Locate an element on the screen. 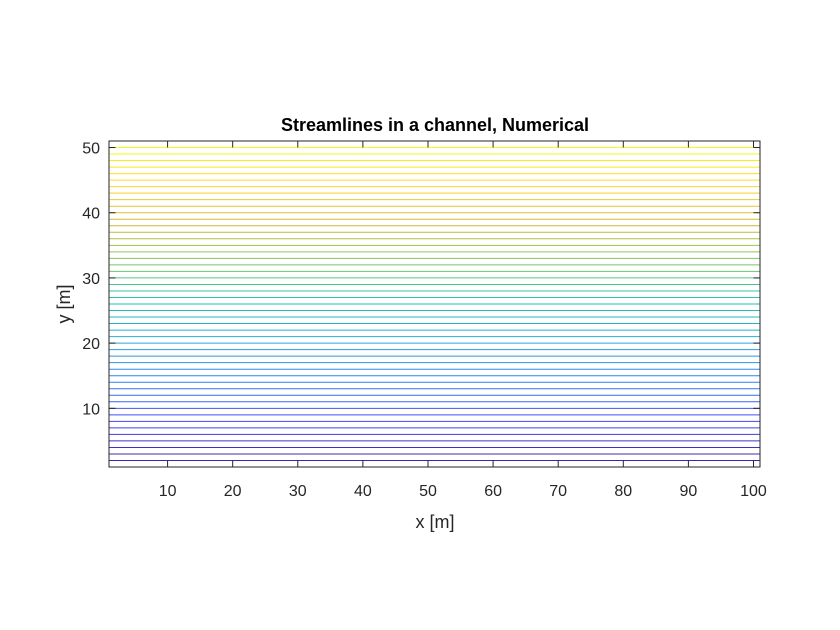 The height and width of the screenshot is (630, 840). x-tick-label: 10 is located at coordinates (168, 491).